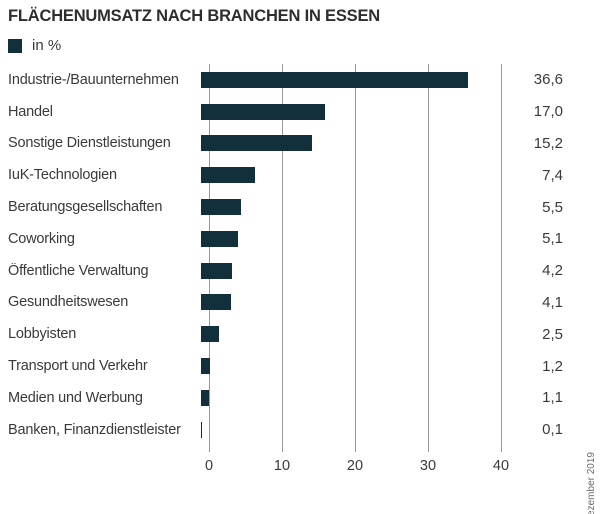 This screenshot has width=600, height=514. I want to click on value-label: 2,5, so click(552, 334).